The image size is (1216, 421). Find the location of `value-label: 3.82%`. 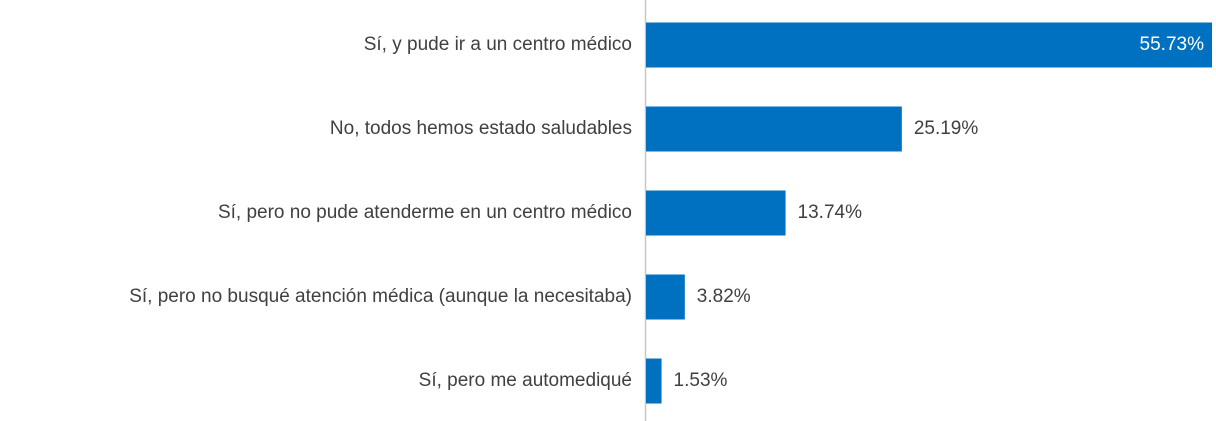

value-label: 3.82% is located at coordinates (724, 296).